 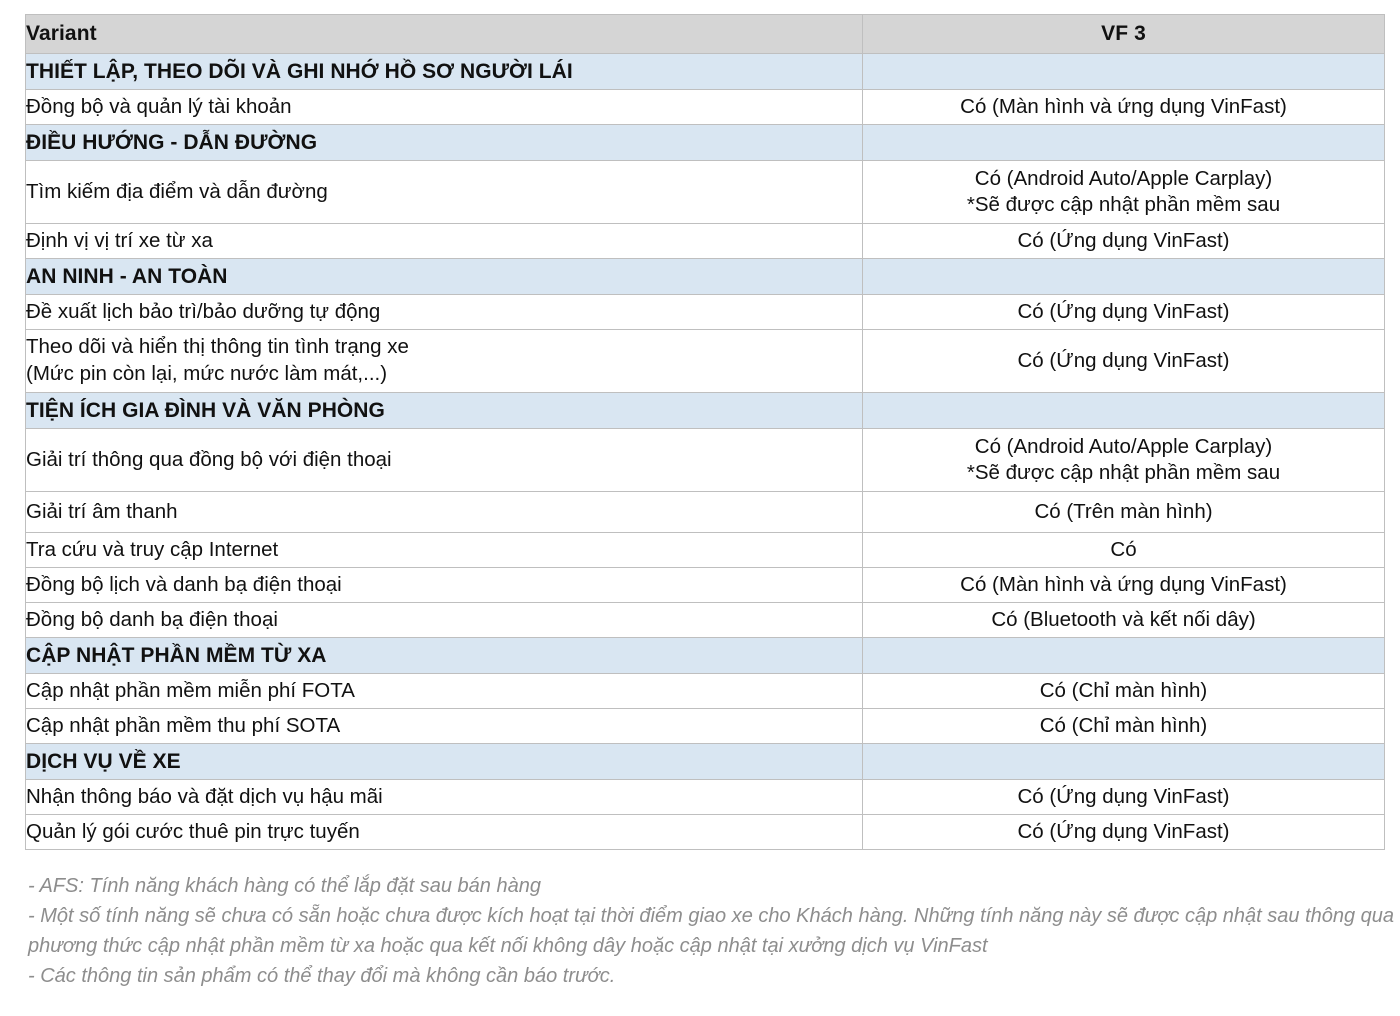 I want to click on feature-label: Cập nhật phần mềm thu phí SOTA, so click(x=444, y=726).